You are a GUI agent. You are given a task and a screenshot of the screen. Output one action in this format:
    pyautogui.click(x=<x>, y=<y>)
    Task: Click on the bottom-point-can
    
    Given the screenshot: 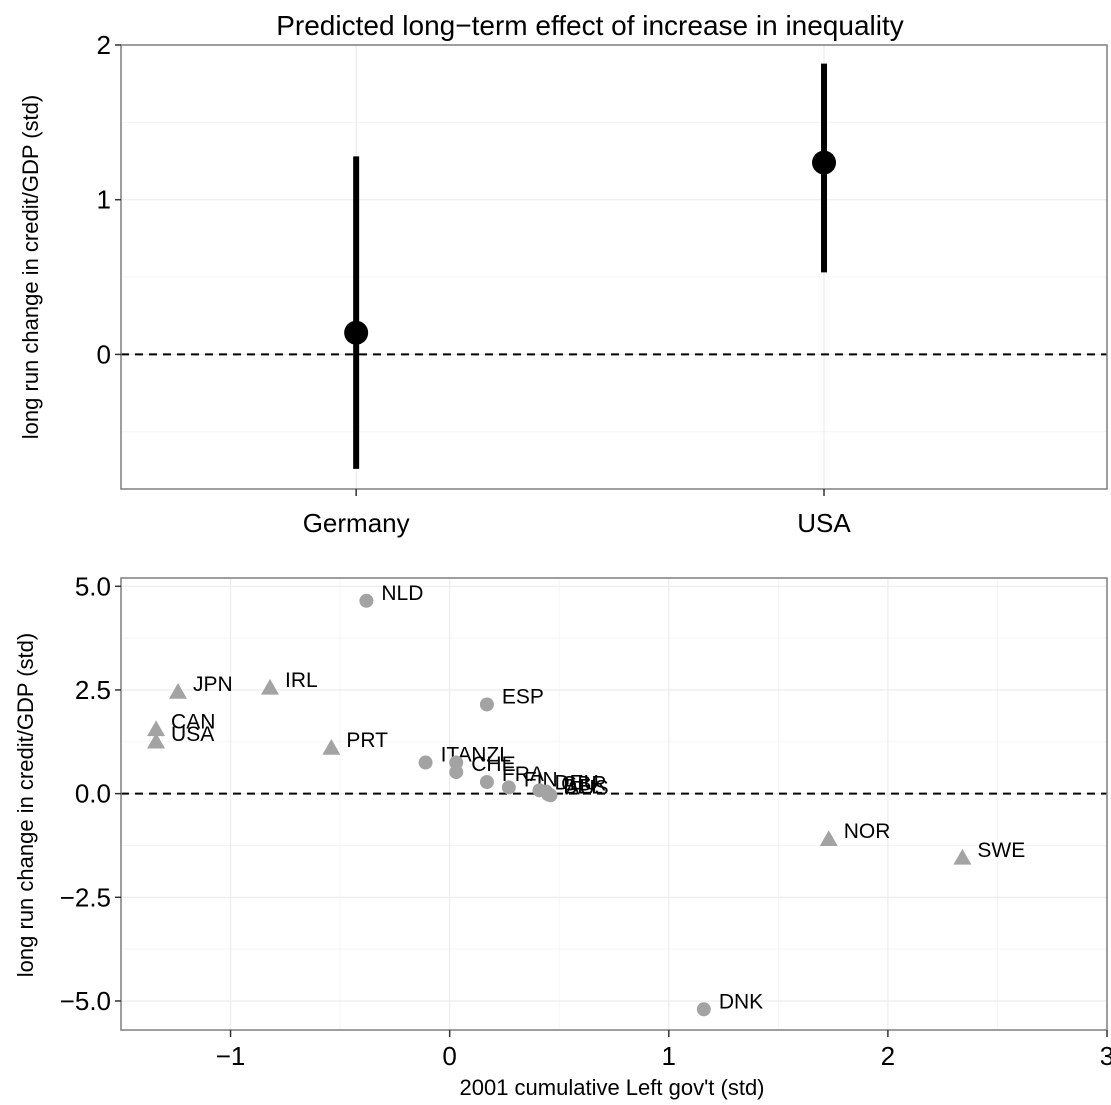 What is the action you would take?
    pyautogui.click(x=156, y=728)
    